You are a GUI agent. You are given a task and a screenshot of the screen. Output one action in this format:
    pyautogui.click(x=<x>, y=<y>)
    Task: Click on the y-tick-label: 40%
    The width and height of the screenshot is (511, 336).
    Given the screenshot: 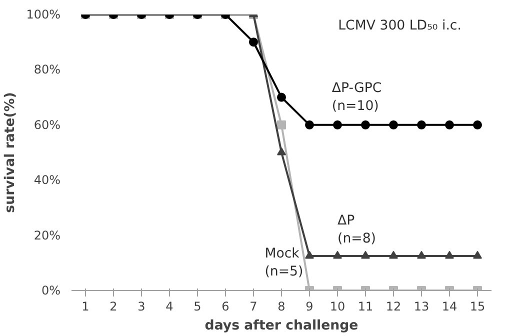 What is the action you would take?
    pyautogui.click(x=47, y=180)
    